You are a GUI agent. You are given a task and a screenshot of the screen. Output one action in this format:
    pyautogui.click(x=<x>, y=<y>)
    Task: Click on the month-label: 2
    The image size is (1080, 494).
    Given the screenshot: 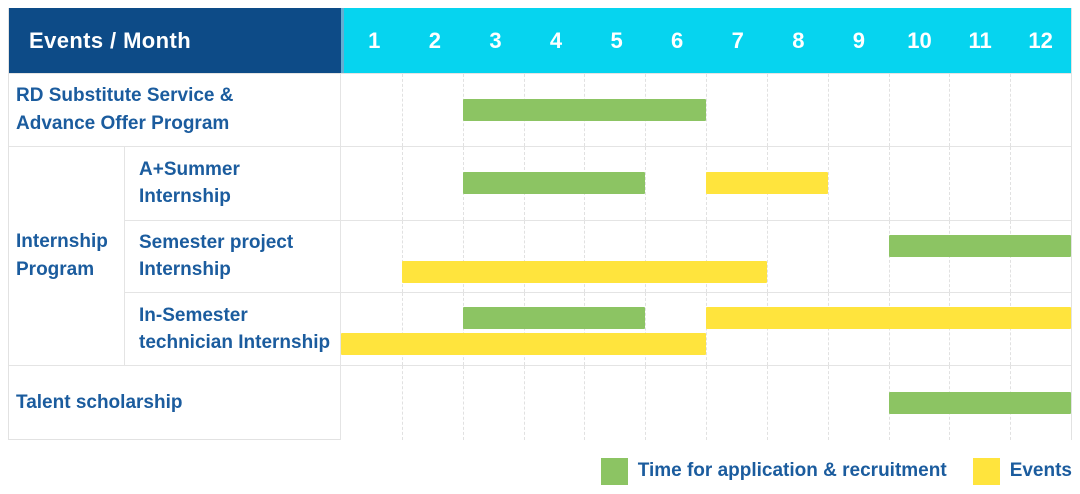 What is the action you would take?
    pyautogui.click(x=434, y=40)
    